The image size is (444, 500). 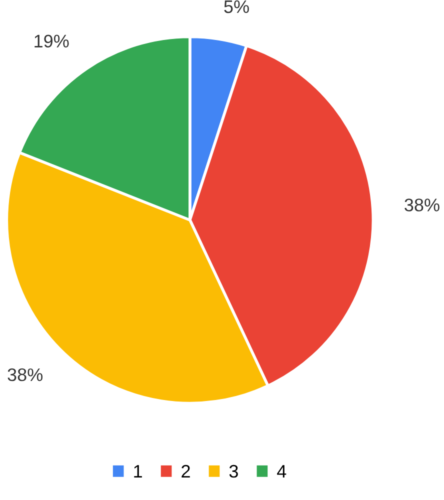 What do you see at coordinates (233, 471) in the screenshot?
I see `legend-label: 3` at bounding box center [233, 471].